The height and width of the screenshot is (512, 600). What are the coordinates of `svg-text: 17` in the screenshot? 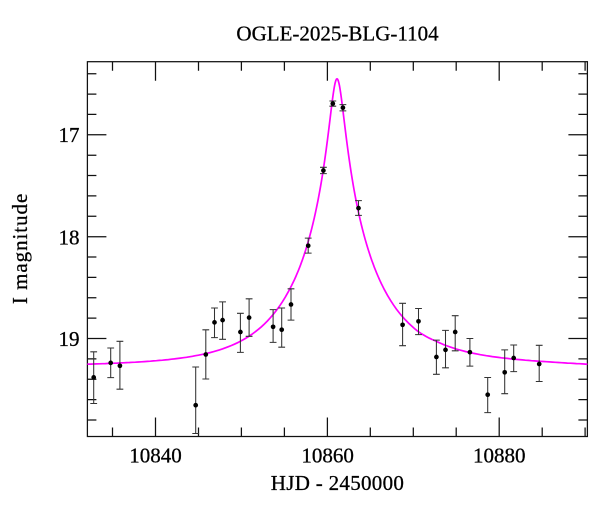 It's located at (69, 135).